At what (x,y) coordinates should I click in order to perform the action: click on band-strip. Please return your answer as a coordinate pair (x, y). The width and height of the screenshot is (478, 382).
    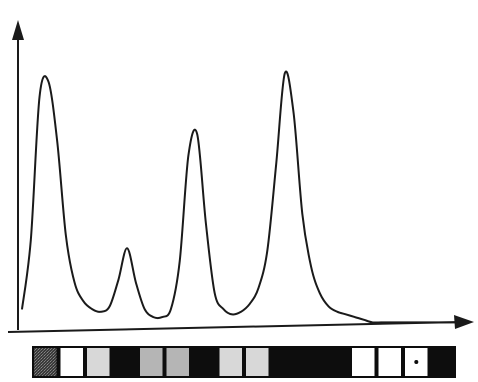
    Looking at the image, I should click on (244, 362).